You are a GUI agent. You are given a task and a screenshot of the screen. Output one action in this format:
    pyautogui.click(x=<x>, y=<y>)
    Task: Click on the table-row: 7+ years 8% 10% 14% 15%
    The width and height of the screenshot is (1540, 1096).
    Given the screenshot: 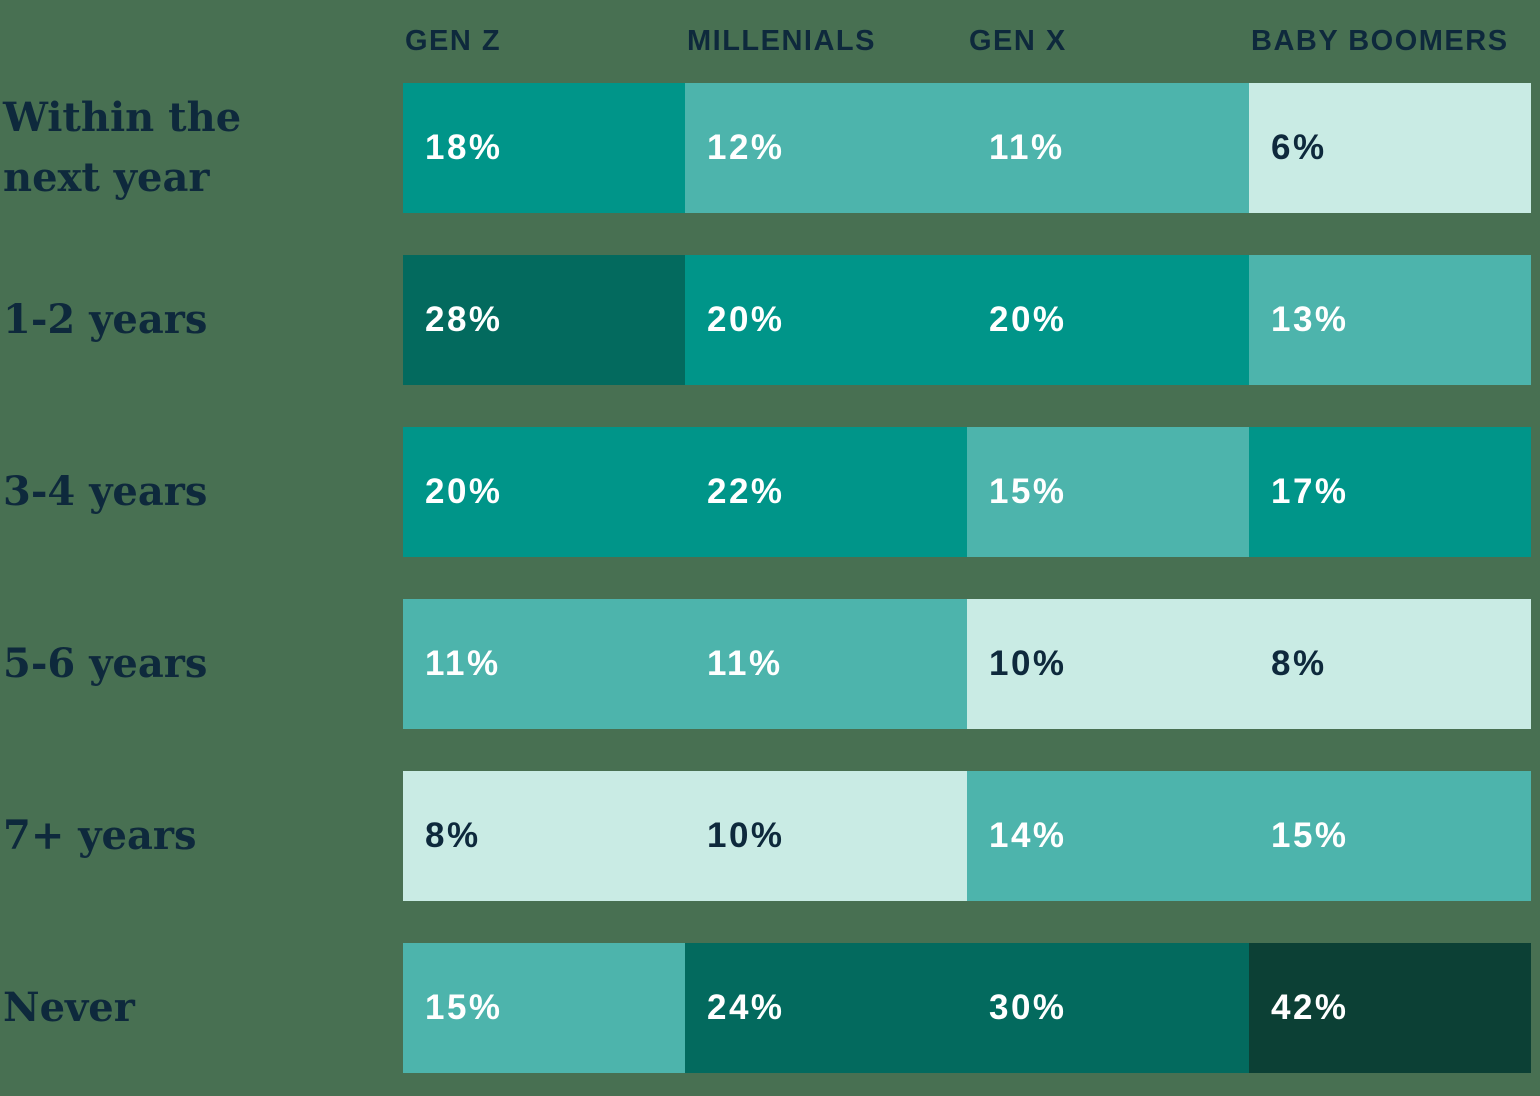 What is the action you would take?
    pyautogui.click(x=765, y=836)
    